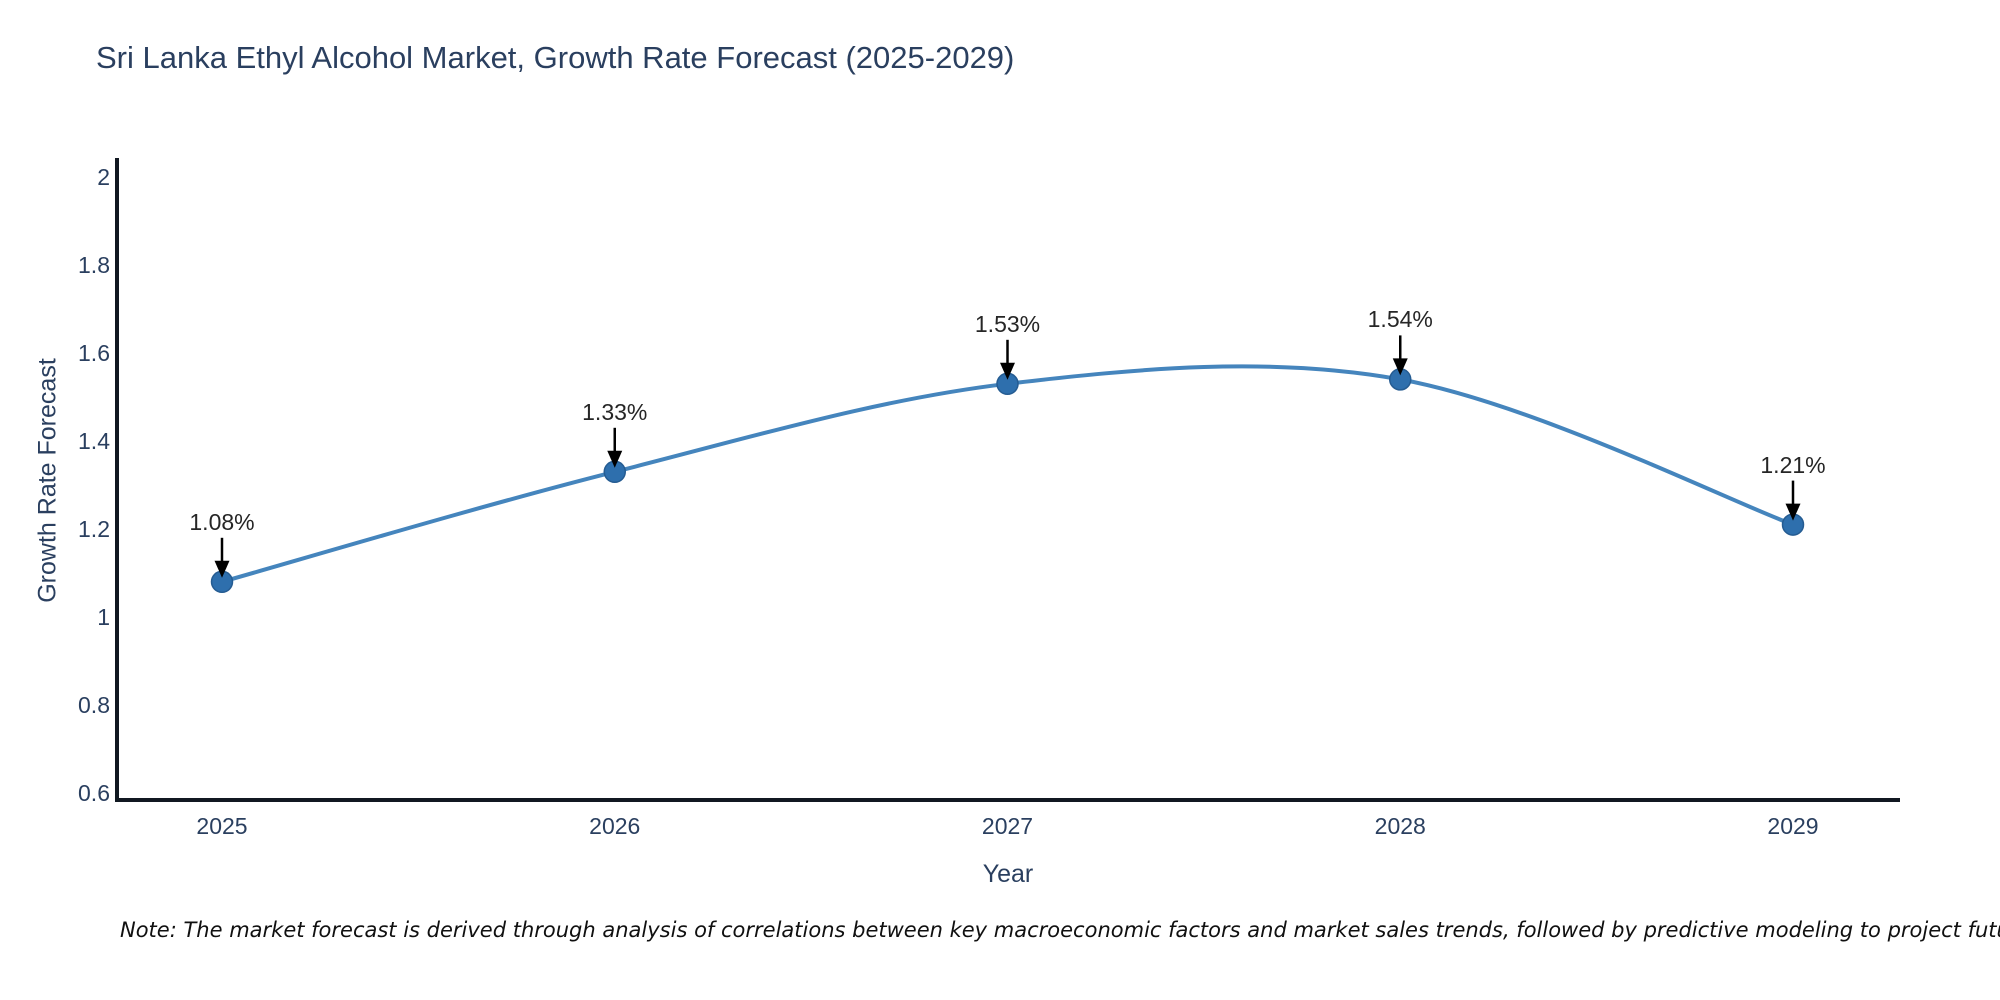 The image size is (2000, 1000). Describe the element at coordinates (615, 411) in the screenshot. I see `point-label-2026: 1.33%` at that location.